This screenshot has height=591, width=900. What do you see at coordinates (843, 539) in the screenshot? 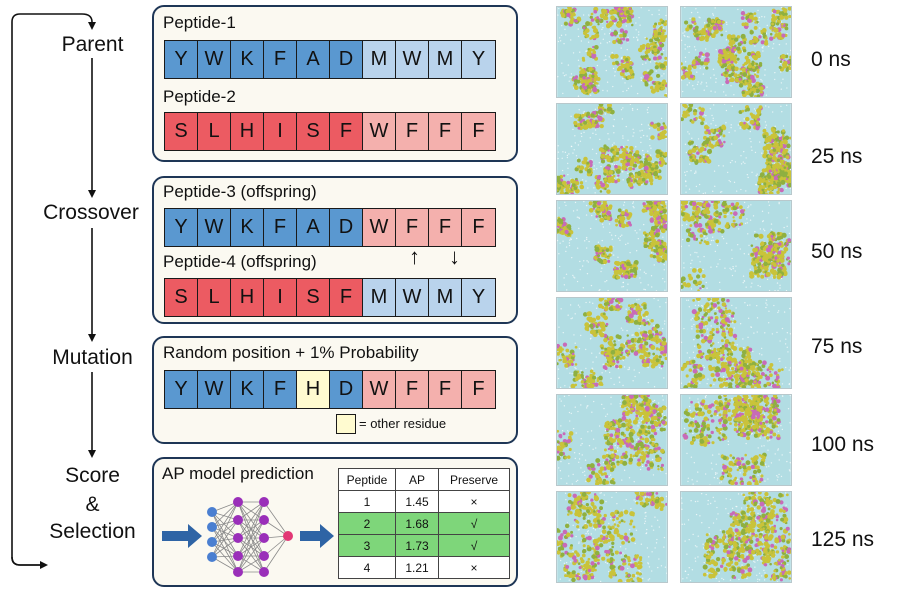
I see `time-label: 125 ns` at bounding box center [843, 539].